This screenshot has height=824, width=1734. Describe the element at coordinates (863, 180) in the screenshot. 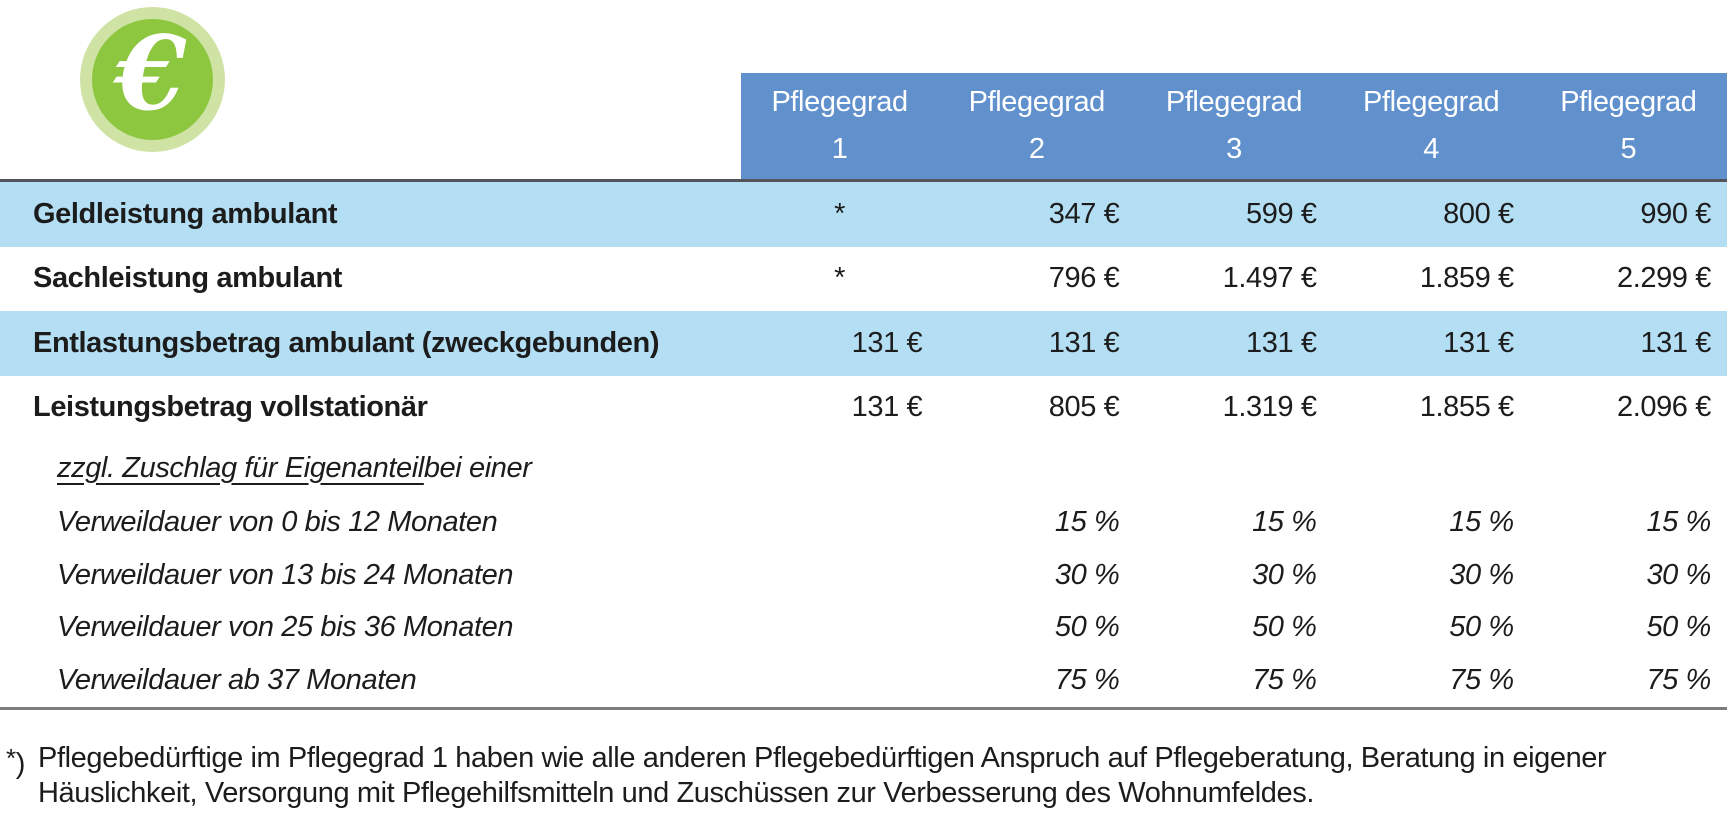

I see `header-separator-line` at that location.